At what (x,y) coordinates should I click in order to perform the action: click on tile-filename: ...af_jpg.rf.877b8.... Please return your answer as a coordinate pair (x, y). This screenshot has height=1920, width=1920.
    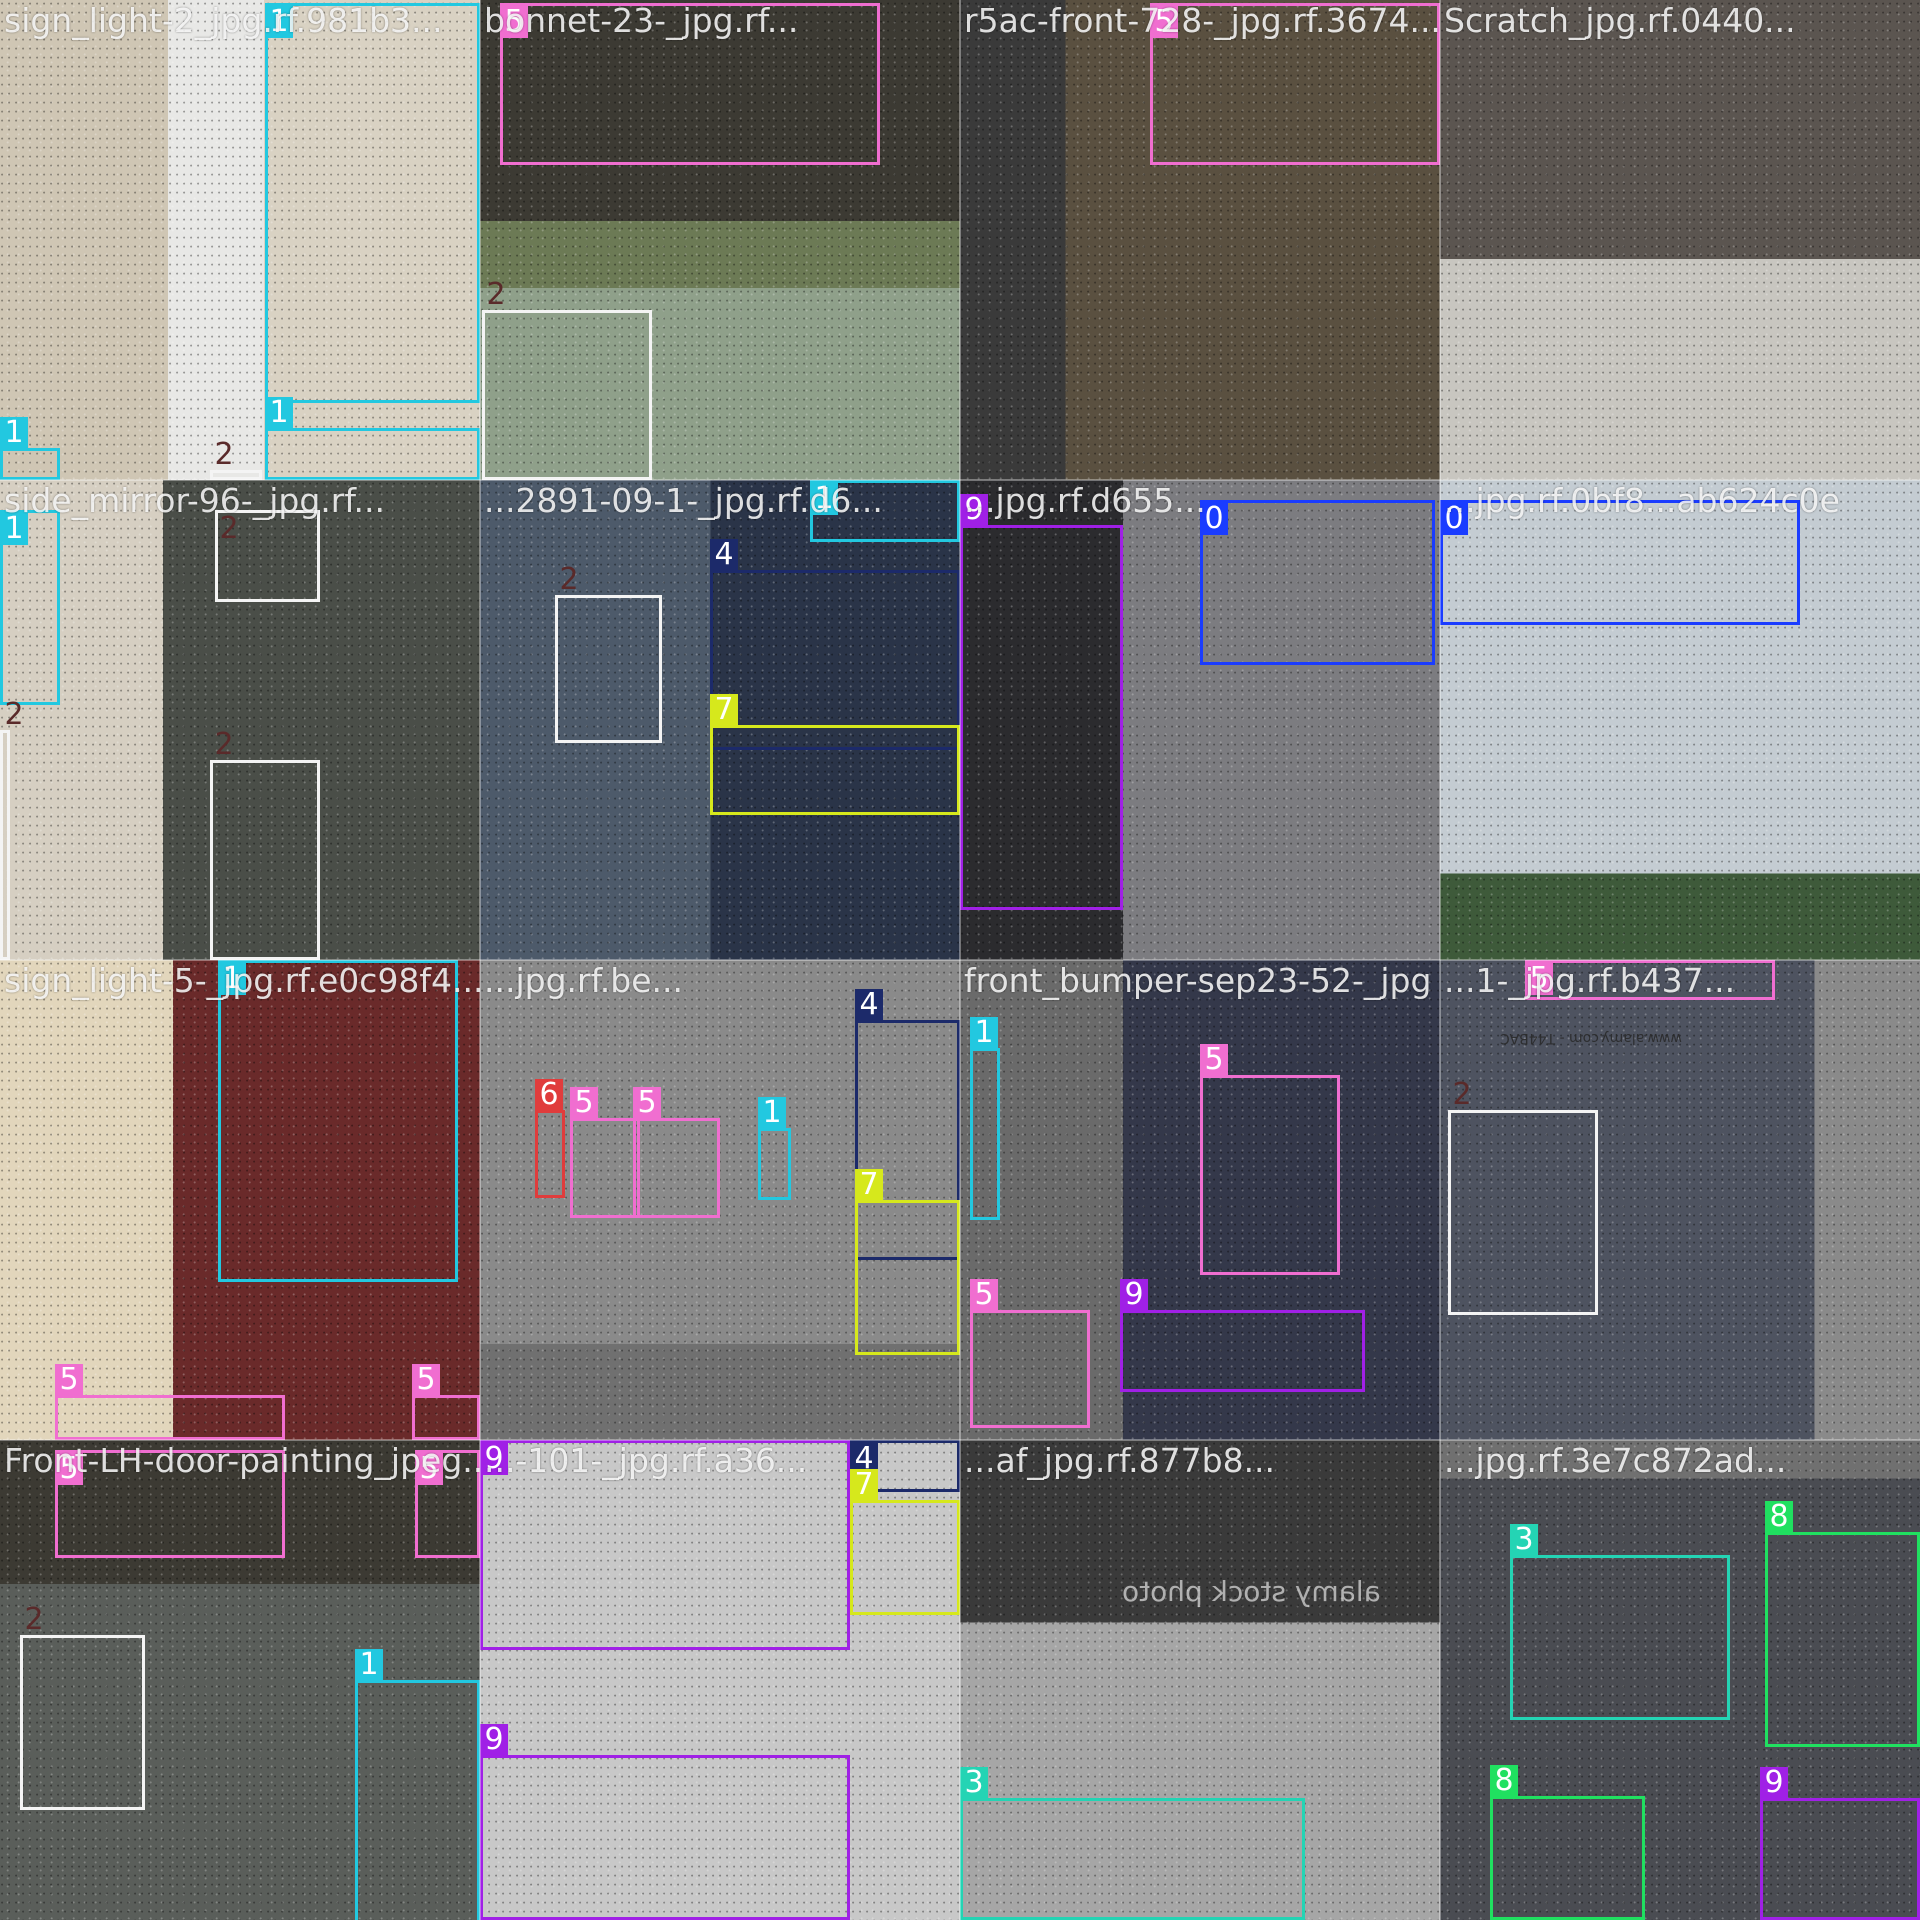
    Looking at the image, I should click on (1120, 1460).